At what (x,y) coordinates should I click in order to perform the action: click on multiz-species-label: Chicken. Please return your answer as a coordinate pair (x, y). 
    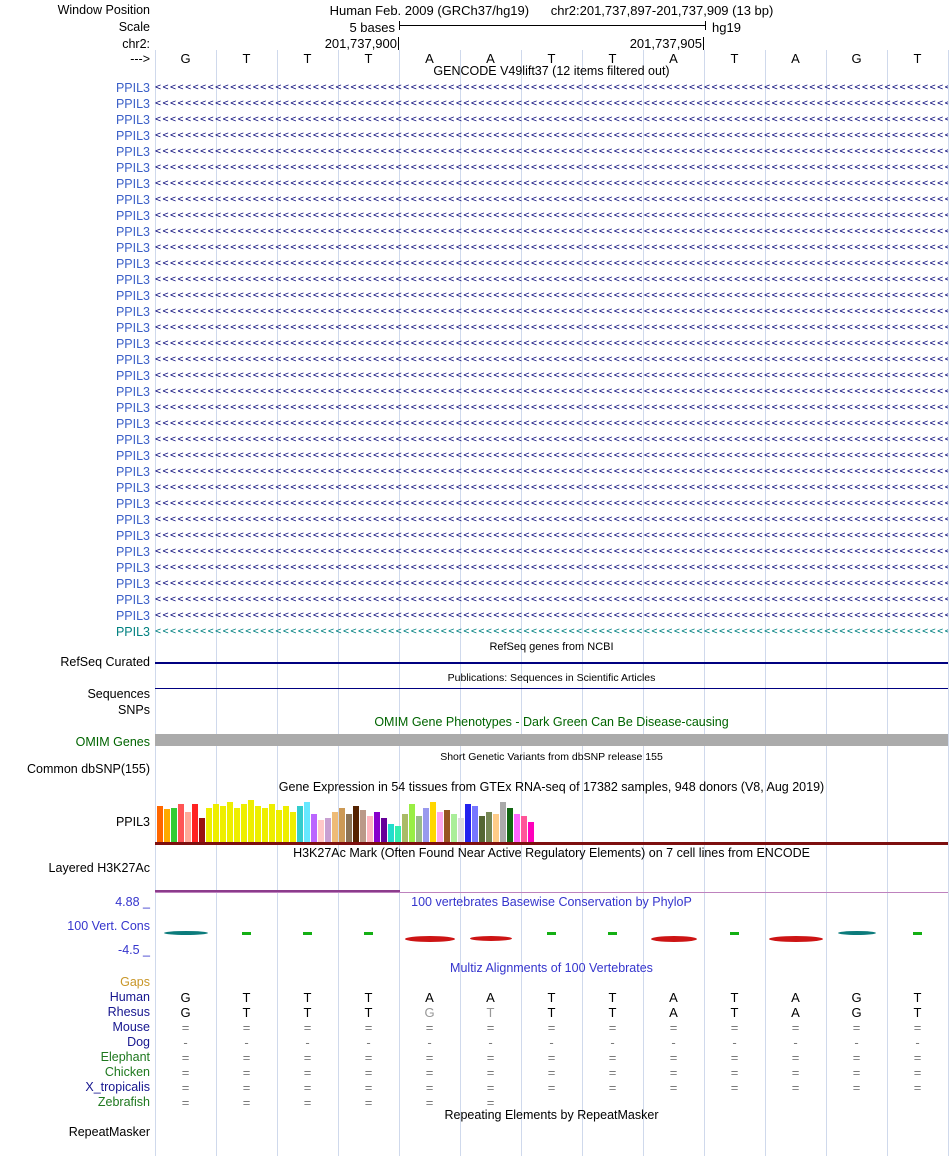
    Looking at the image, I should click on (127, 1072).